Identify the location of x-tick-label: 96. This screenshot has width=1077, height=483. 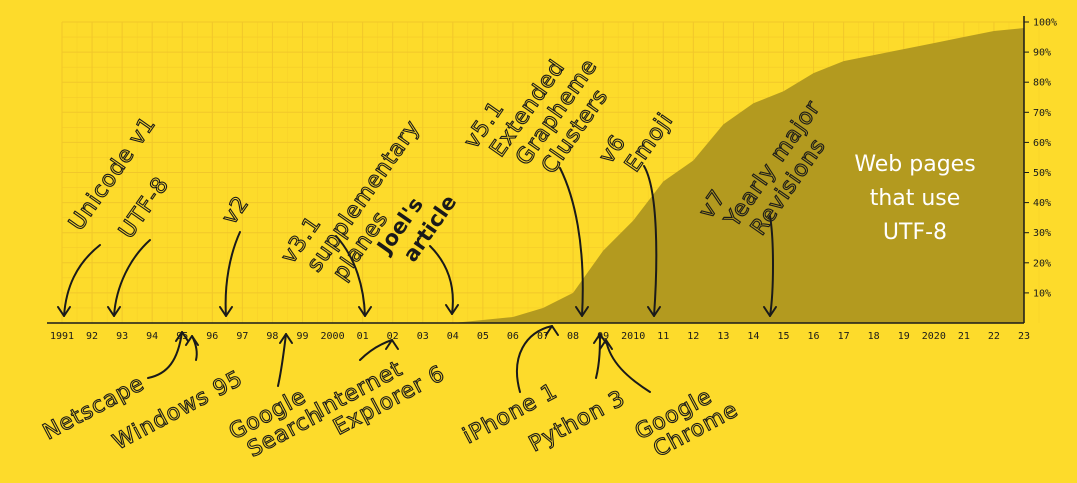
(212, 336).